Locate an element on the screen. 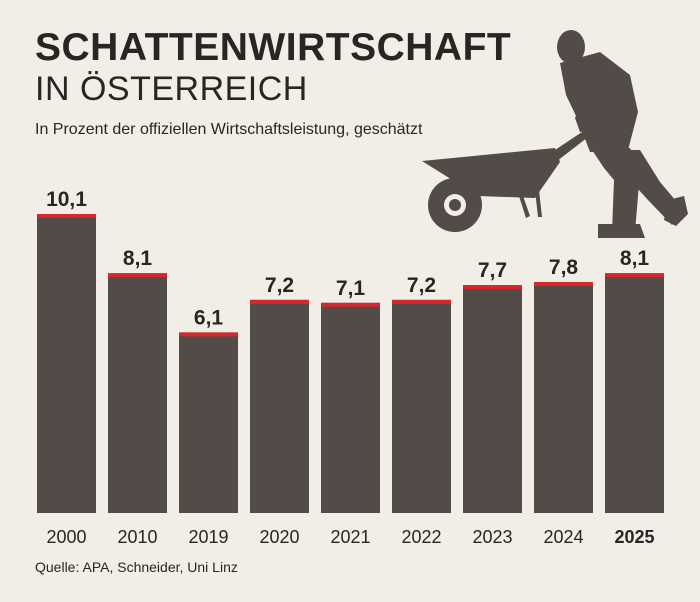  bar-accent-2023 is located at coordinates (492, 287).